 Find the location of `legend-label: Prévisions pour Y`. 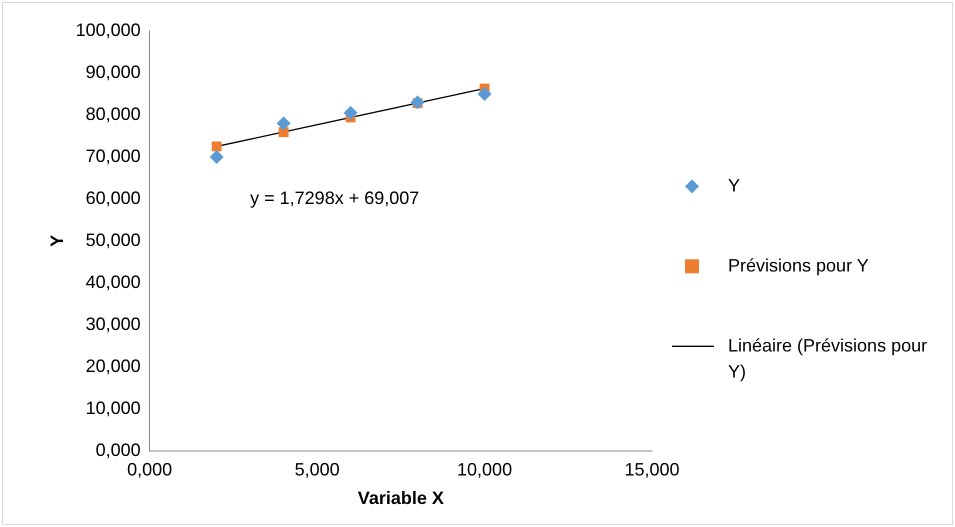

legend-label: Prévisions pour Y is located at coordinates (798, 265).